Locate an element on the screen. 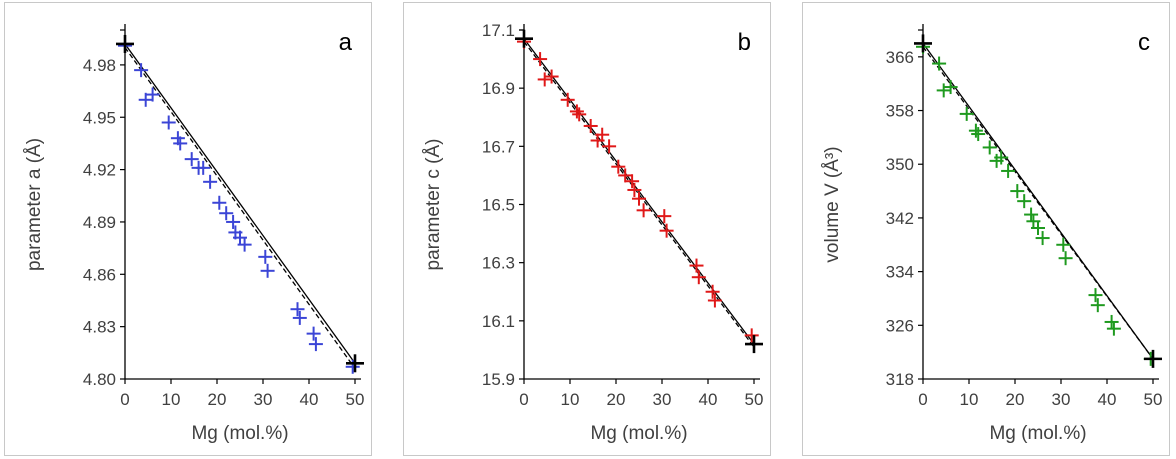 This screenshot has height=459, width=1176. y-tick-label: 4.95 is located at coordinates (99, 117).